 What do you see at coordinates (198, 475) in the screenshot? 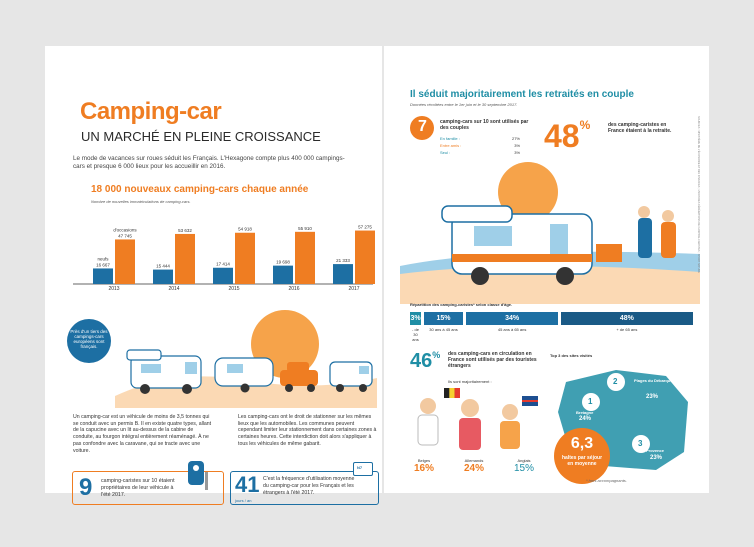
I see `key-icon` at bounding box center [198, 475].